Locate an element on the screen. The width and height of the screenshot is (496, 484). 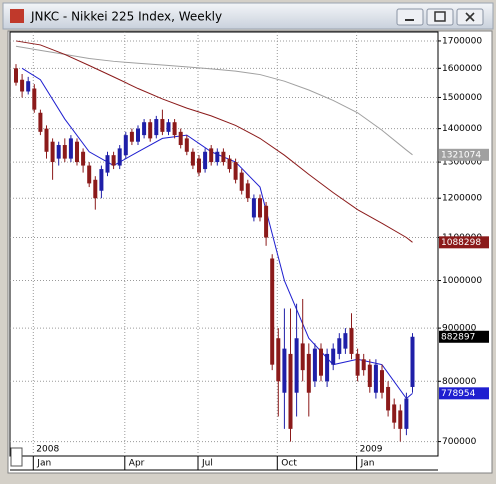
y-tick-label: 800000 is located at coordinates (459, 382).